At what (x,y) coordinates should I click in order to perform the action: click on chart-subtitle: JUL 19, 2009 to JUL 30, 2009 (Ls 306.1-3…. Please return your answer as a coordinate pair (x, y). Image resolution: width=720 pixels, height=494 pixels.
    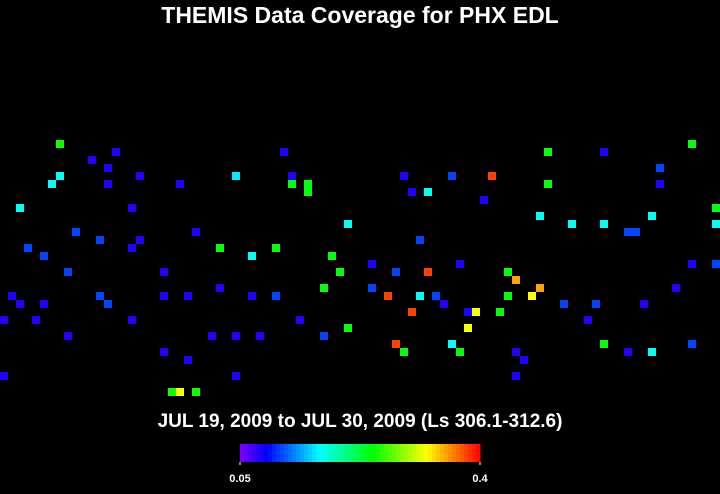
    Looking at the image, I should click on (360, 421).